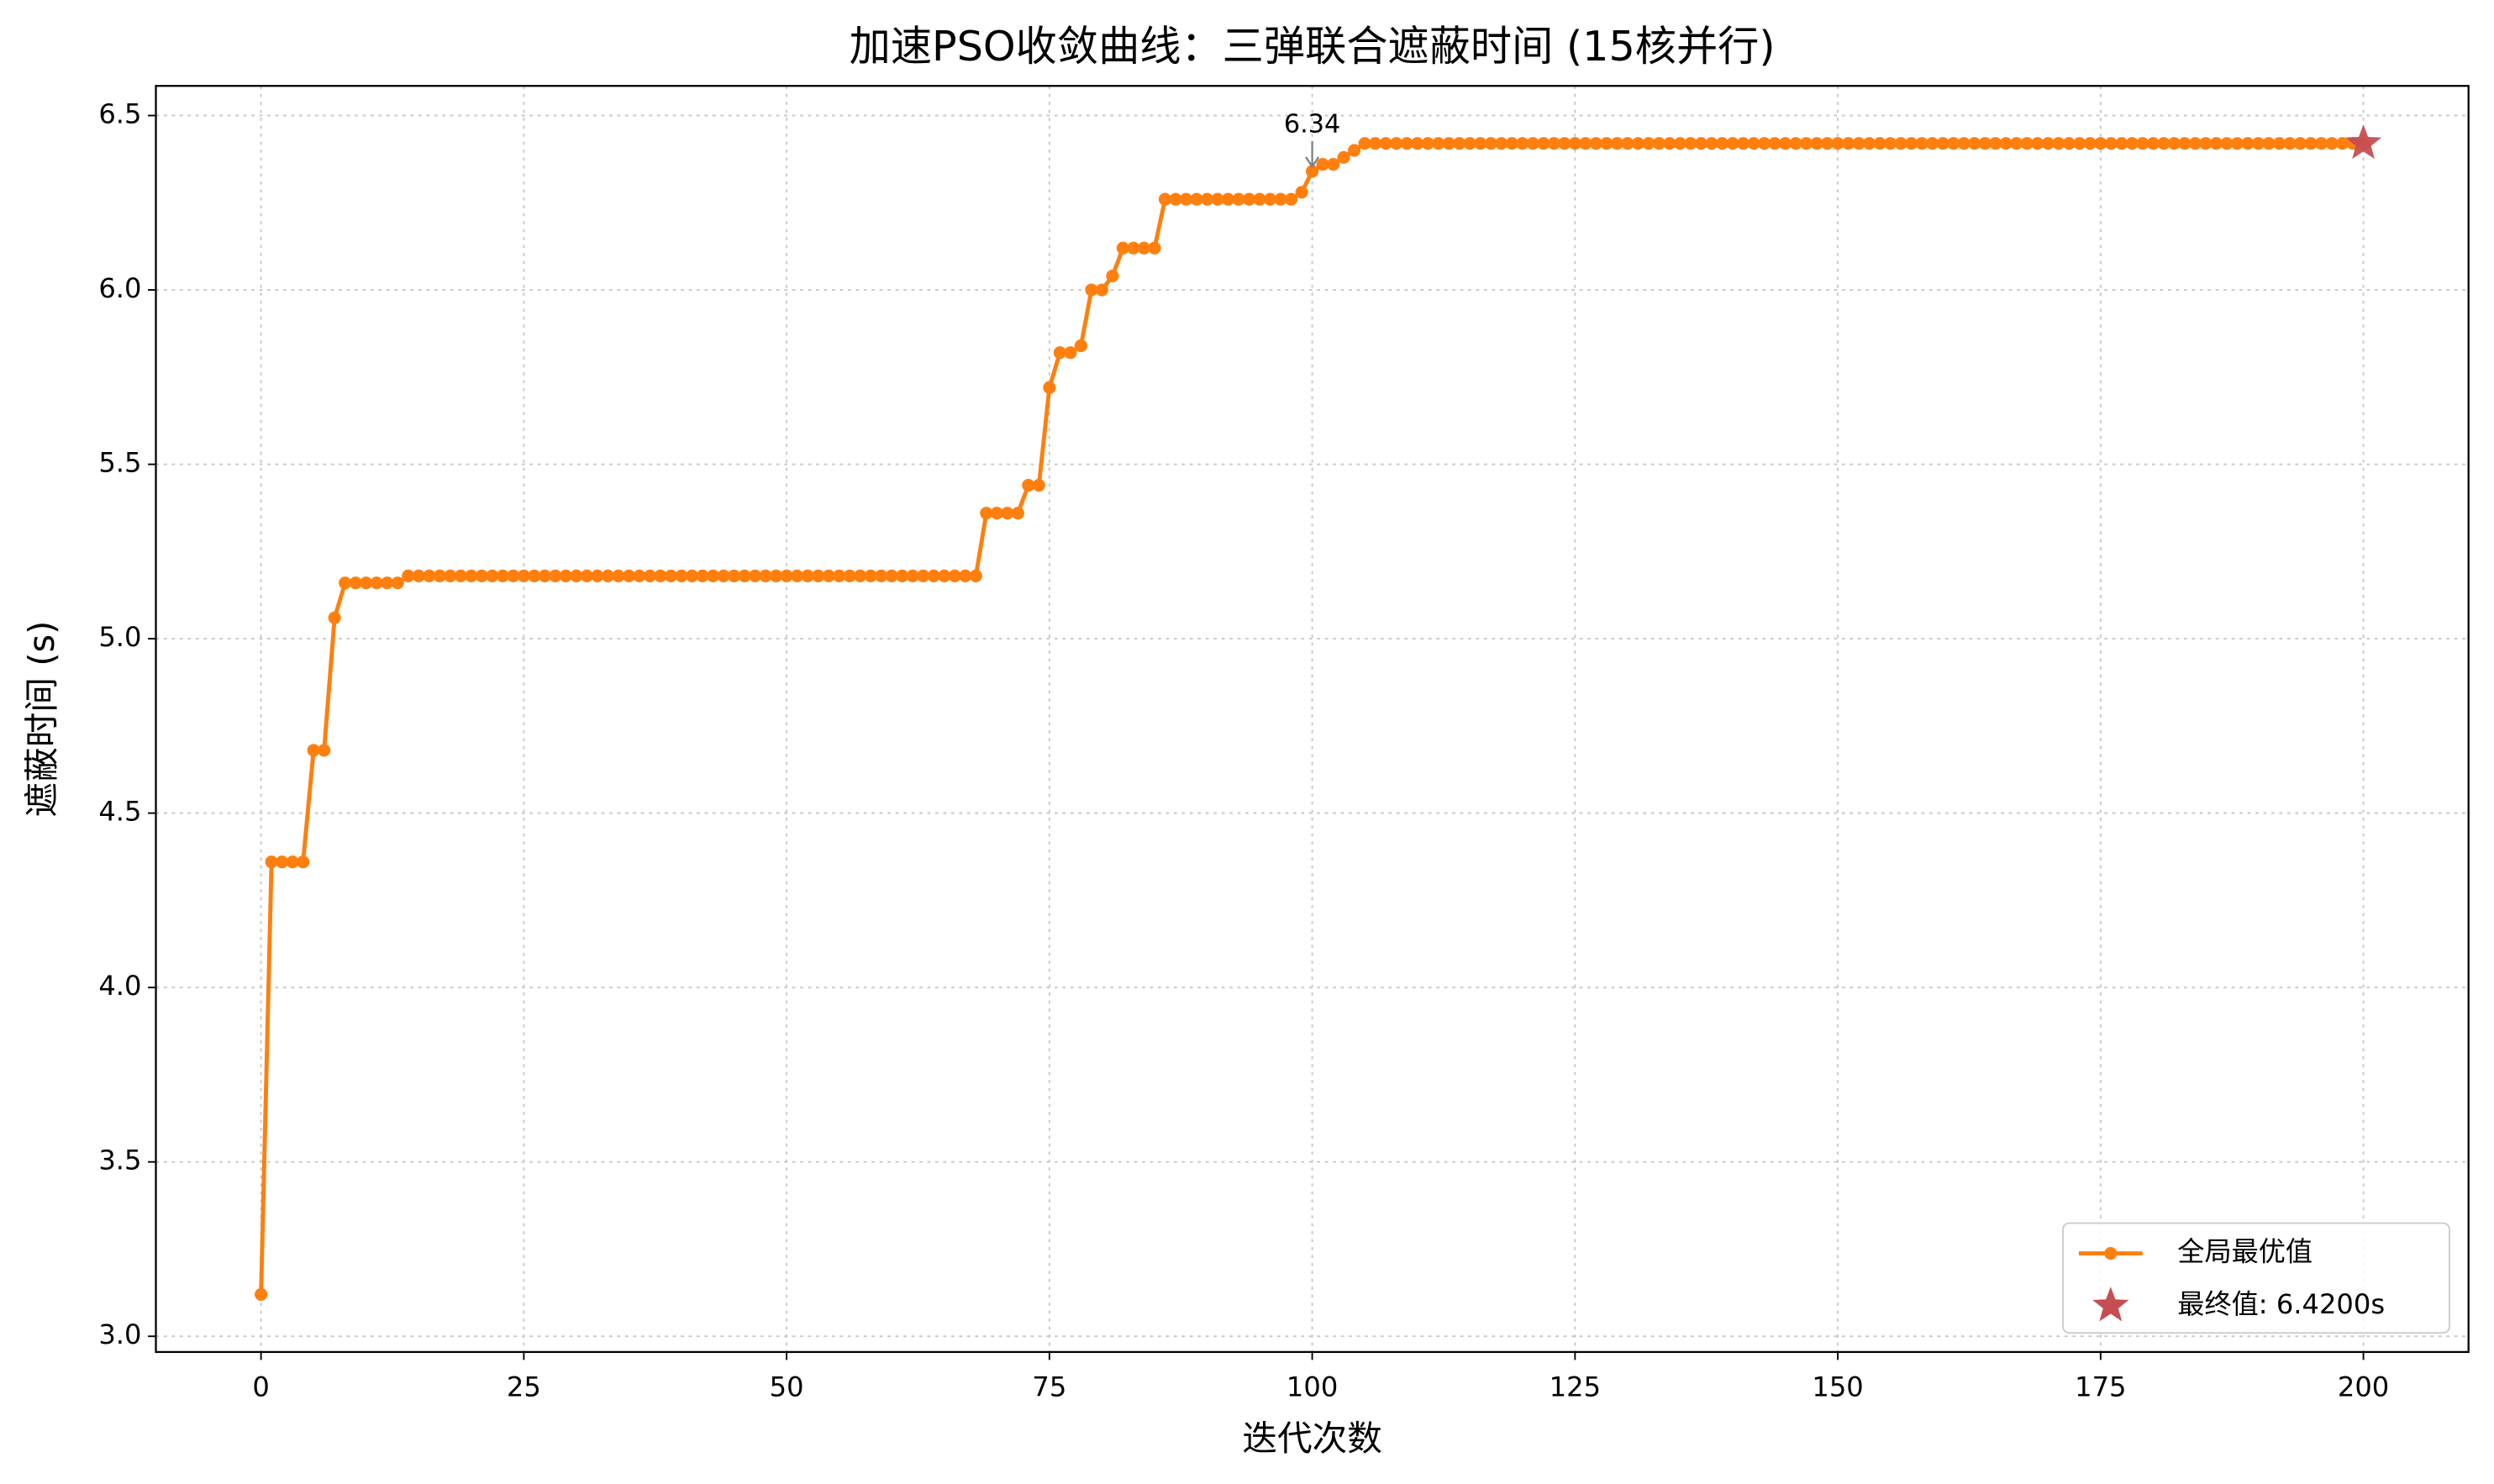  What do you see at coordinates (1837, 1387) in the screenshot?
I see `x-tick-label: 150` at bounding box center [1837, 1387].